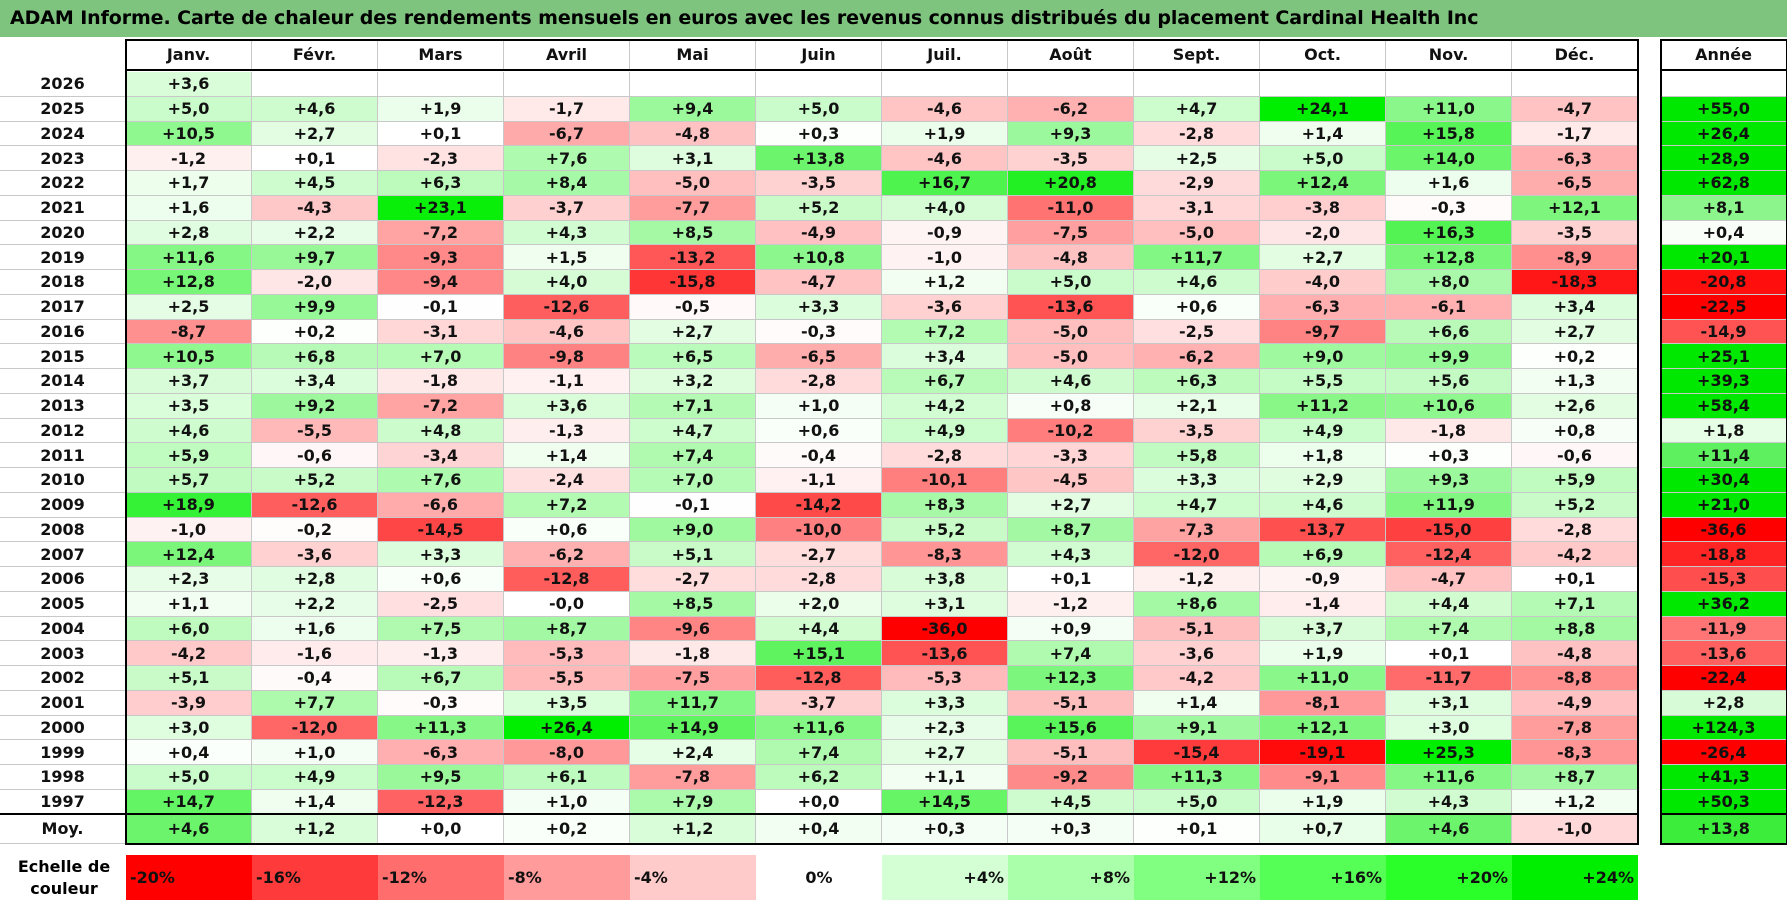  Describe the element at coordinates (1724, 381) in the screenshot. I see `annual-cell: +39,3` at that location.